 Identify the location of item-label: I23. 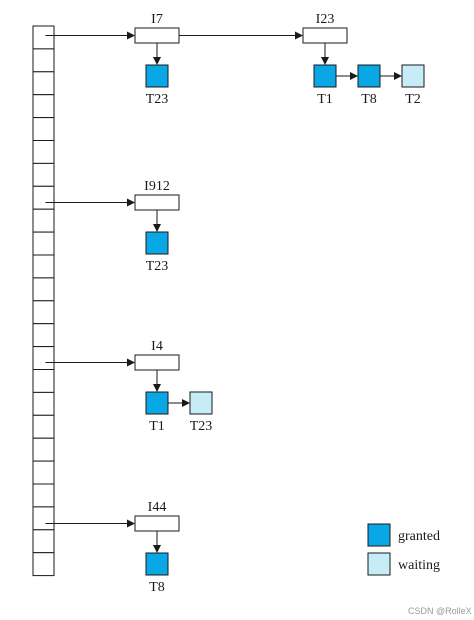
(325, 19).